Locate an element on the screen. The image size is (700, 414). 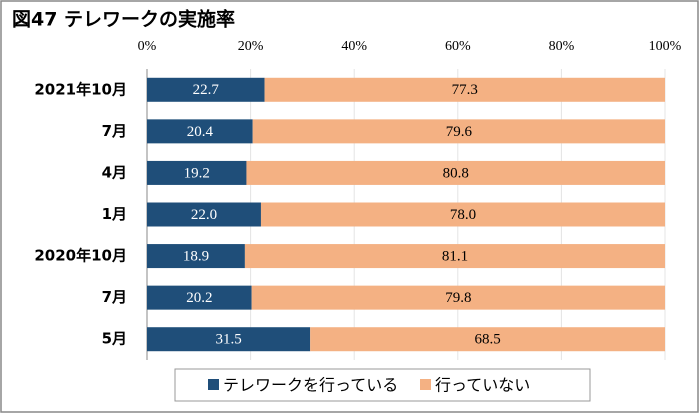
data-label: 22.0 is located at coordinates (204, 215).